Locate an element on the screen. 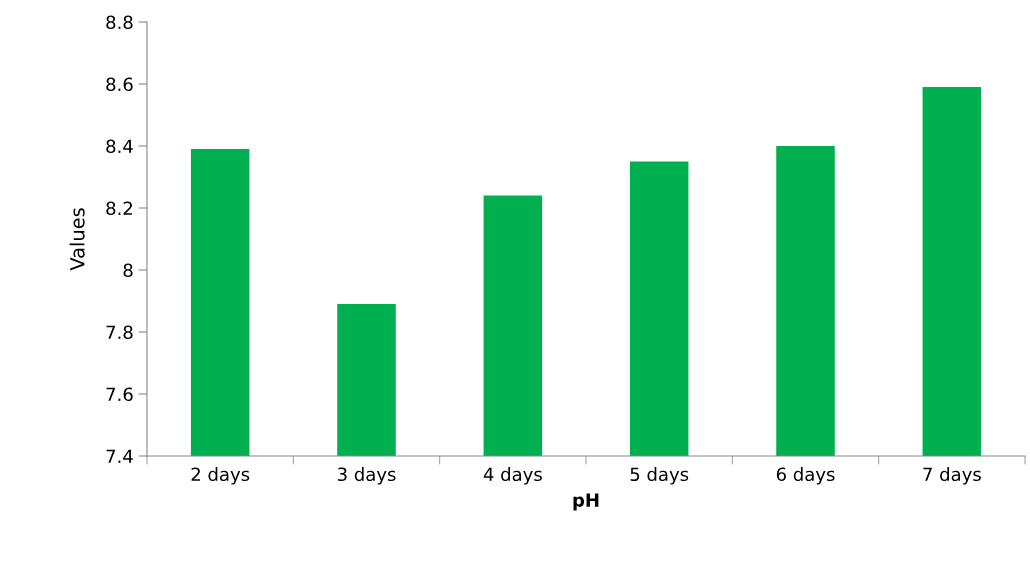 Image resolution: width=1030 pixels, height=588 pixels. y-tick-label: 8.4 is located at coordinates (119, 146).